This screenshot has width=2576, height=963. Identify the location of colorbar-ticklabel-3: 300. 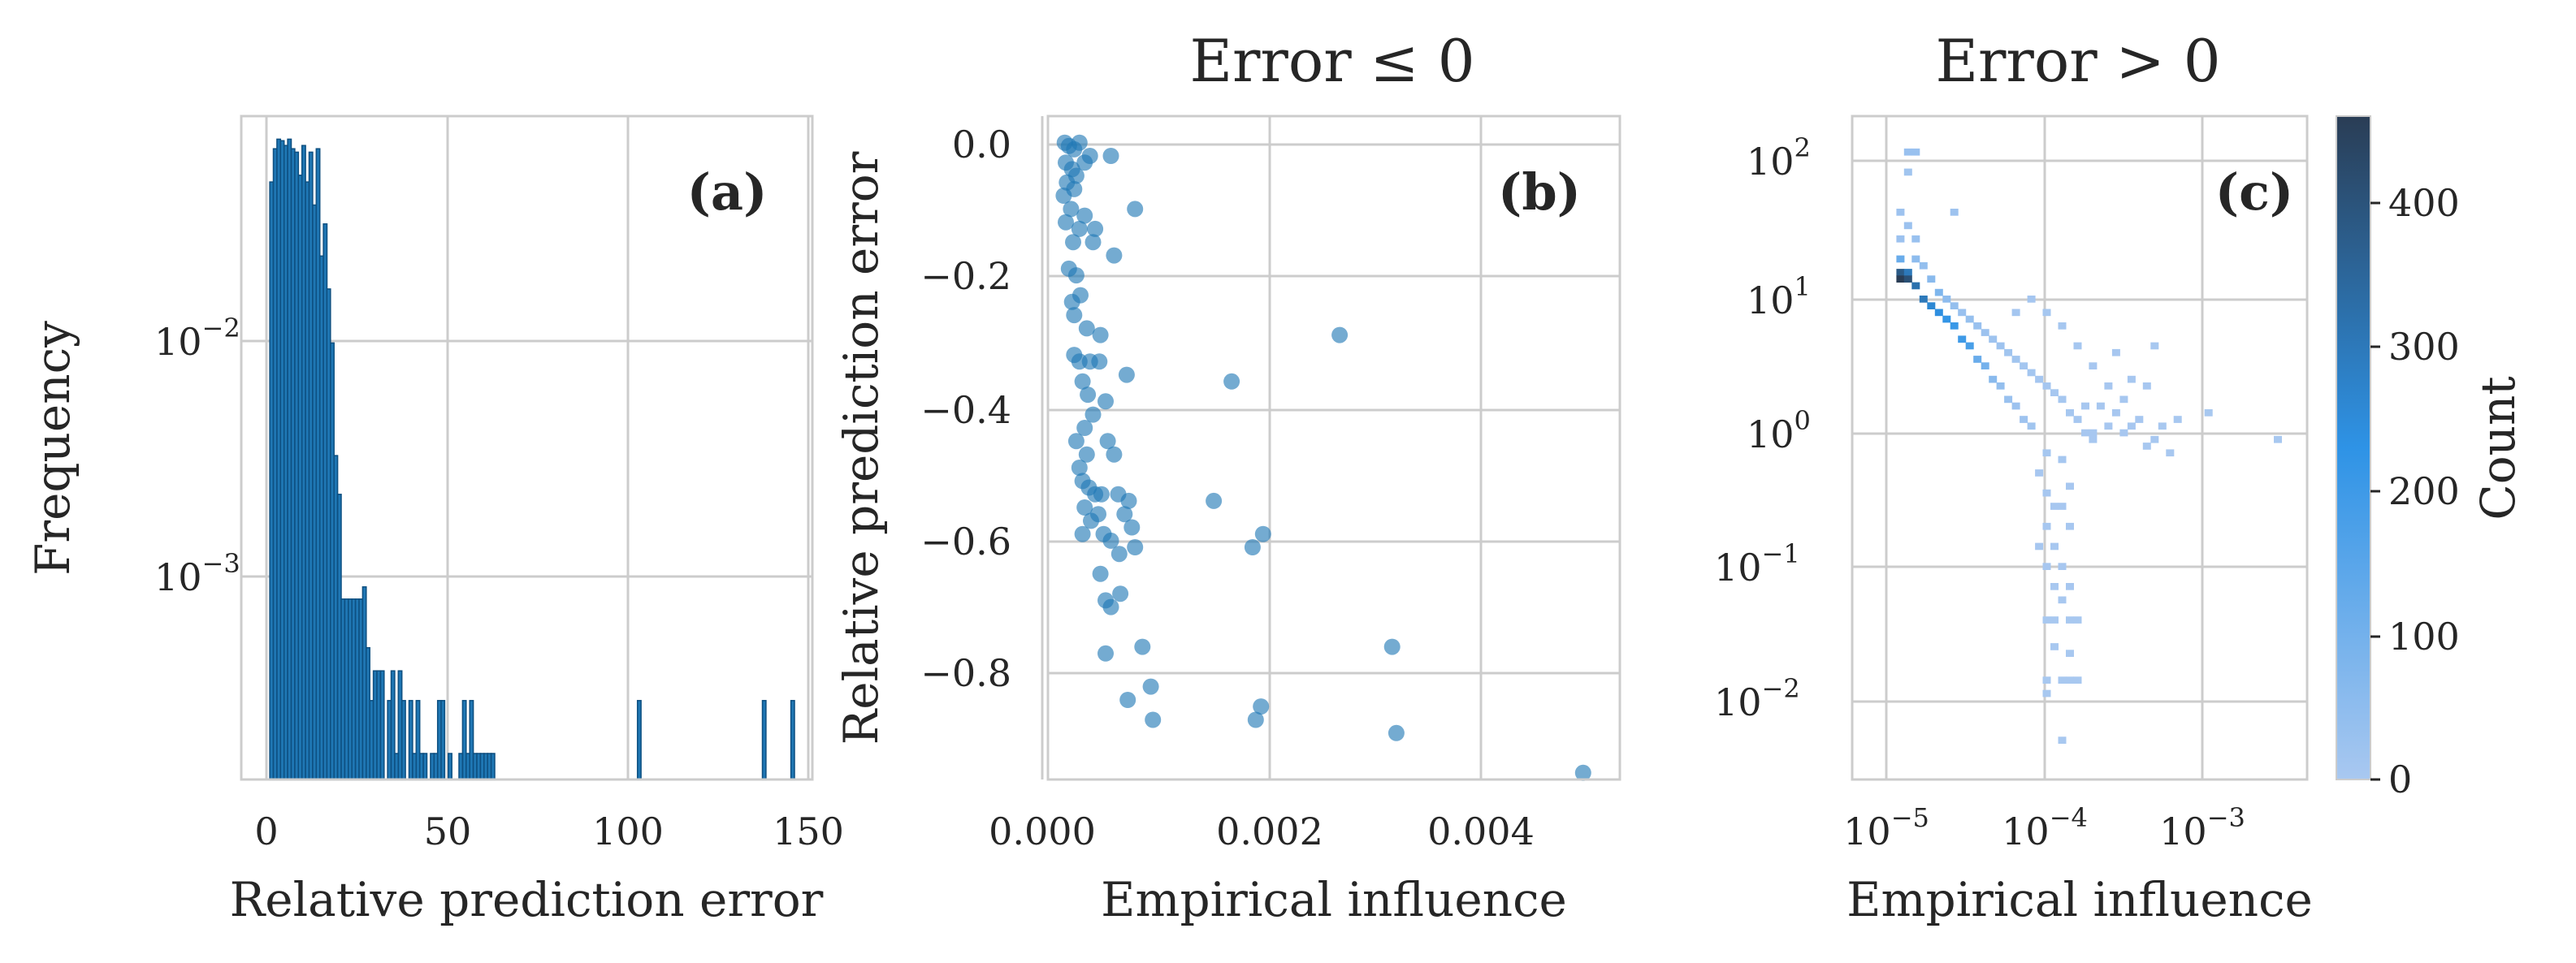
(2424, 347).